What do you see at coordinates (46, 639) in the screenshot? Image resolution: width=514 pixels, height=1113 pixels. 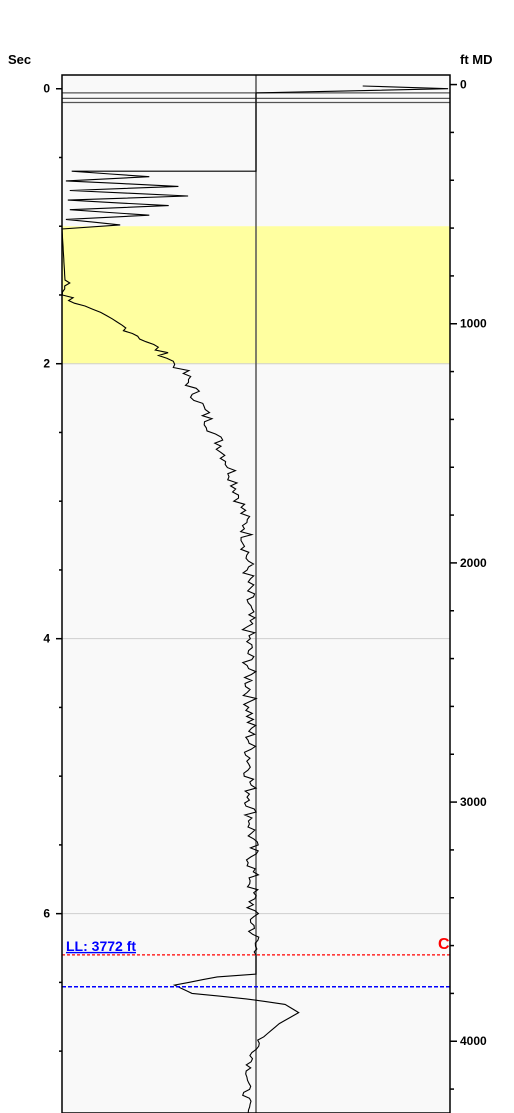 I see `left-tick-label: 4` at bounding box center [46, 639].